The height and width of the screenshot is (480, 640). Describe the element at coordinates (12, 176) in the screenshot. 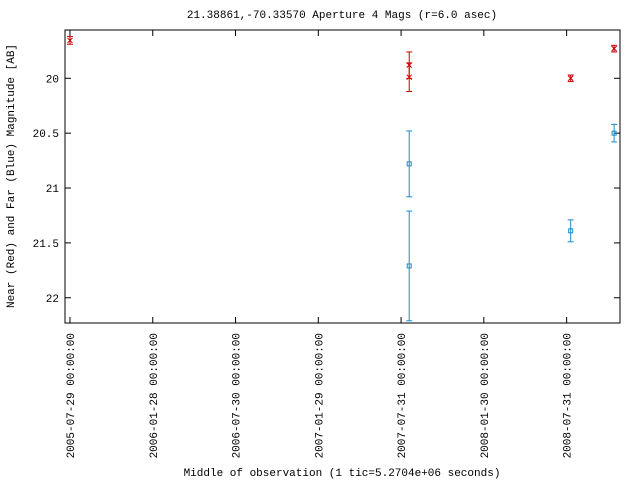

I see `y-axis-label: Near (Red) and Far (Blue) Magnitude [AB]` at that location.